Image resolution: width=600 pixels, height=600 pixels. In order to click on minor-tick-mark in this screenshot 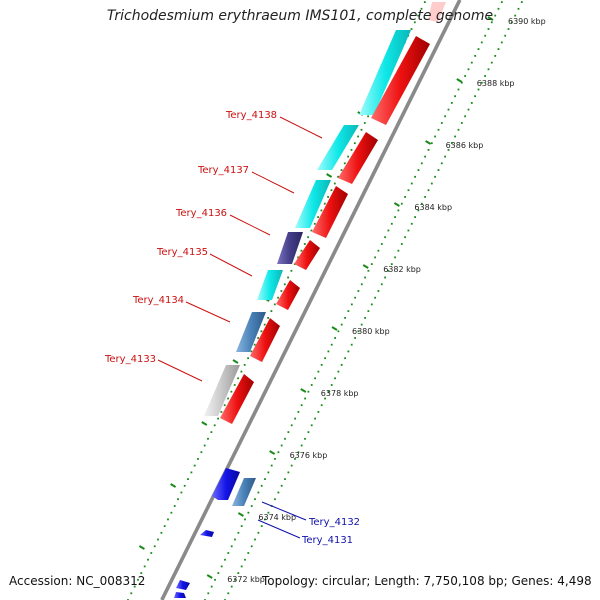, I will do `click(204, 423)`.